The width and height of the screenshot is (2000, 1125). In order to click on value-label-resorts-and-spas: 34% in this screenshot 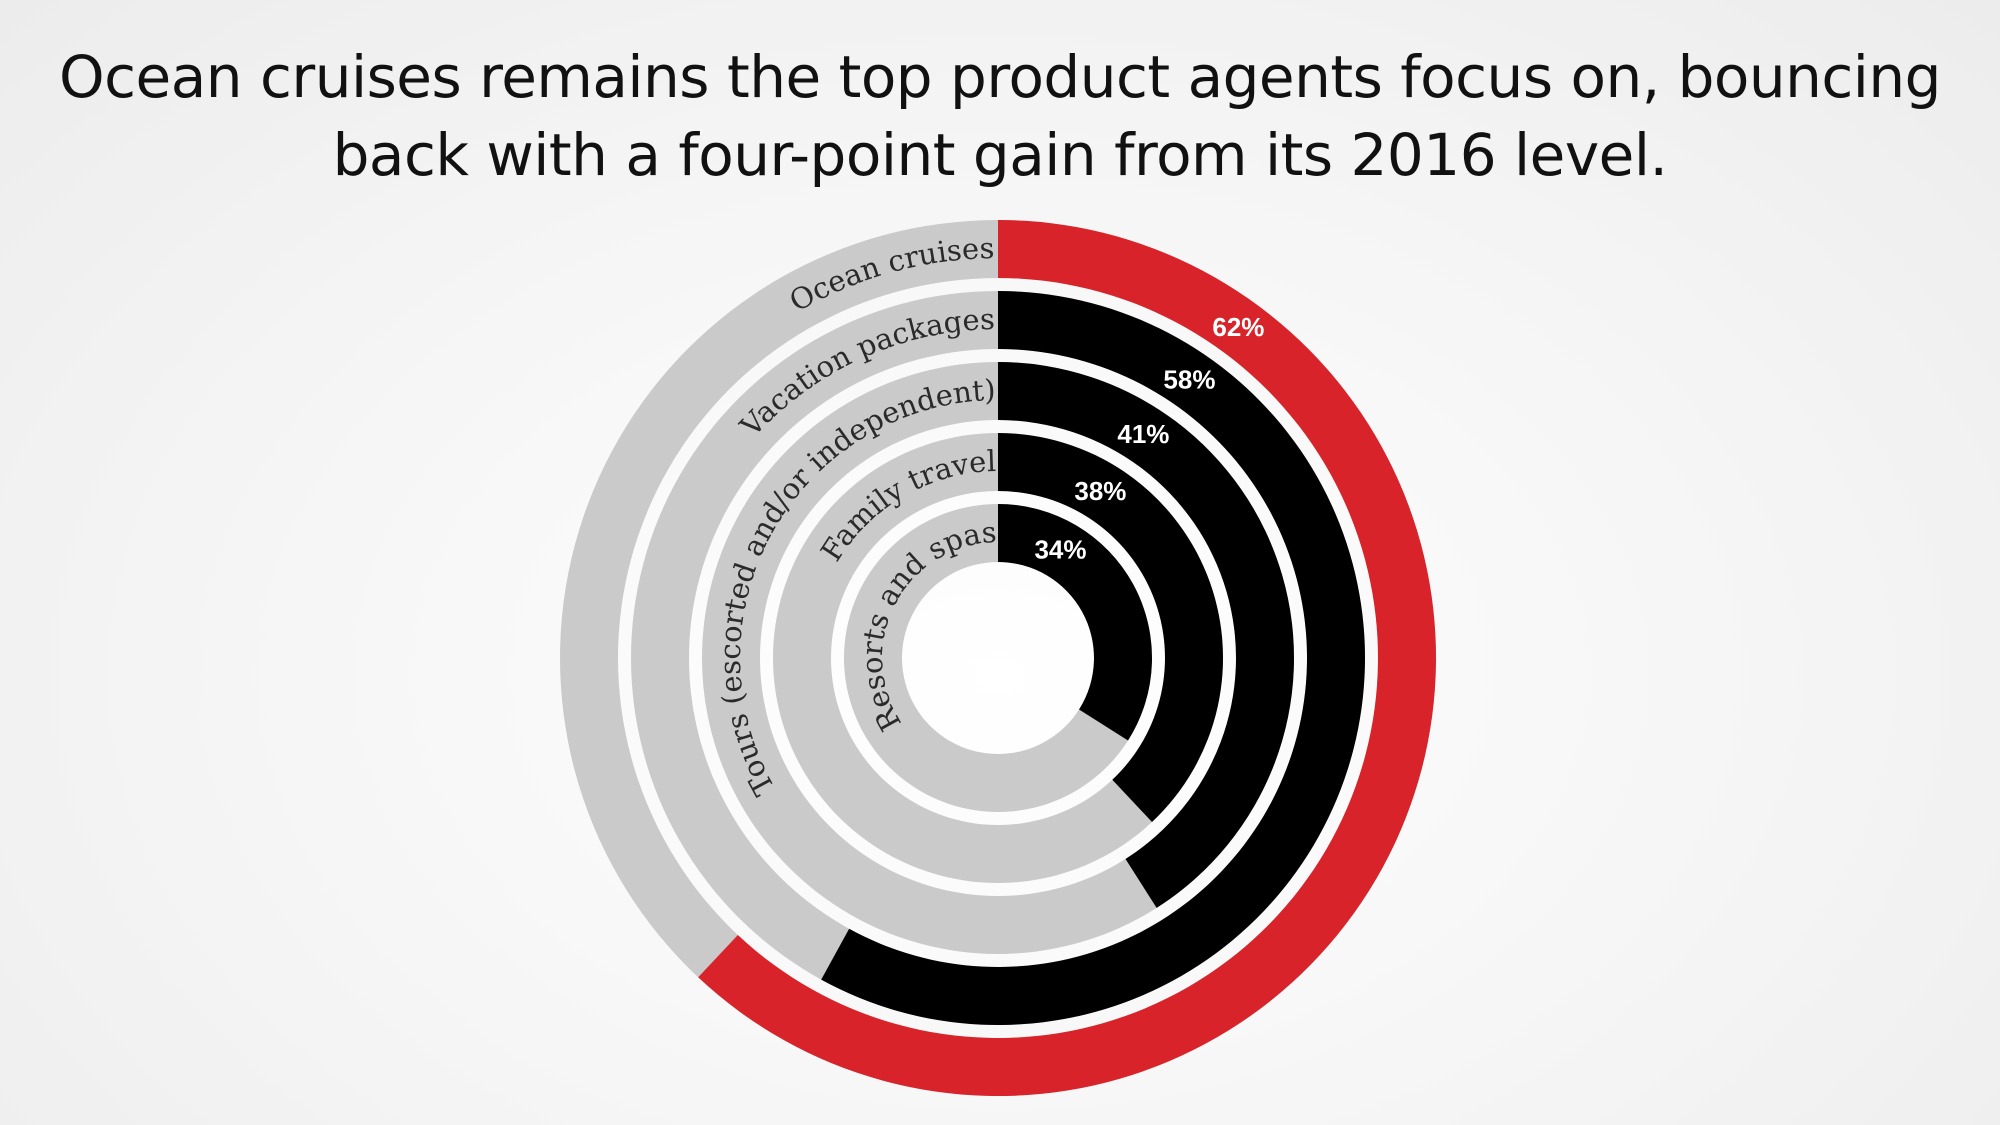, I will do `click(1060, 550)`.